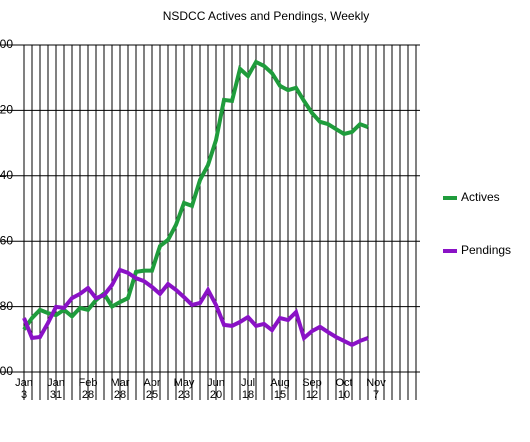  Describe the element at coordinates (6, 240) in the screenshot. I see `y-tick-label: 60` at that location.